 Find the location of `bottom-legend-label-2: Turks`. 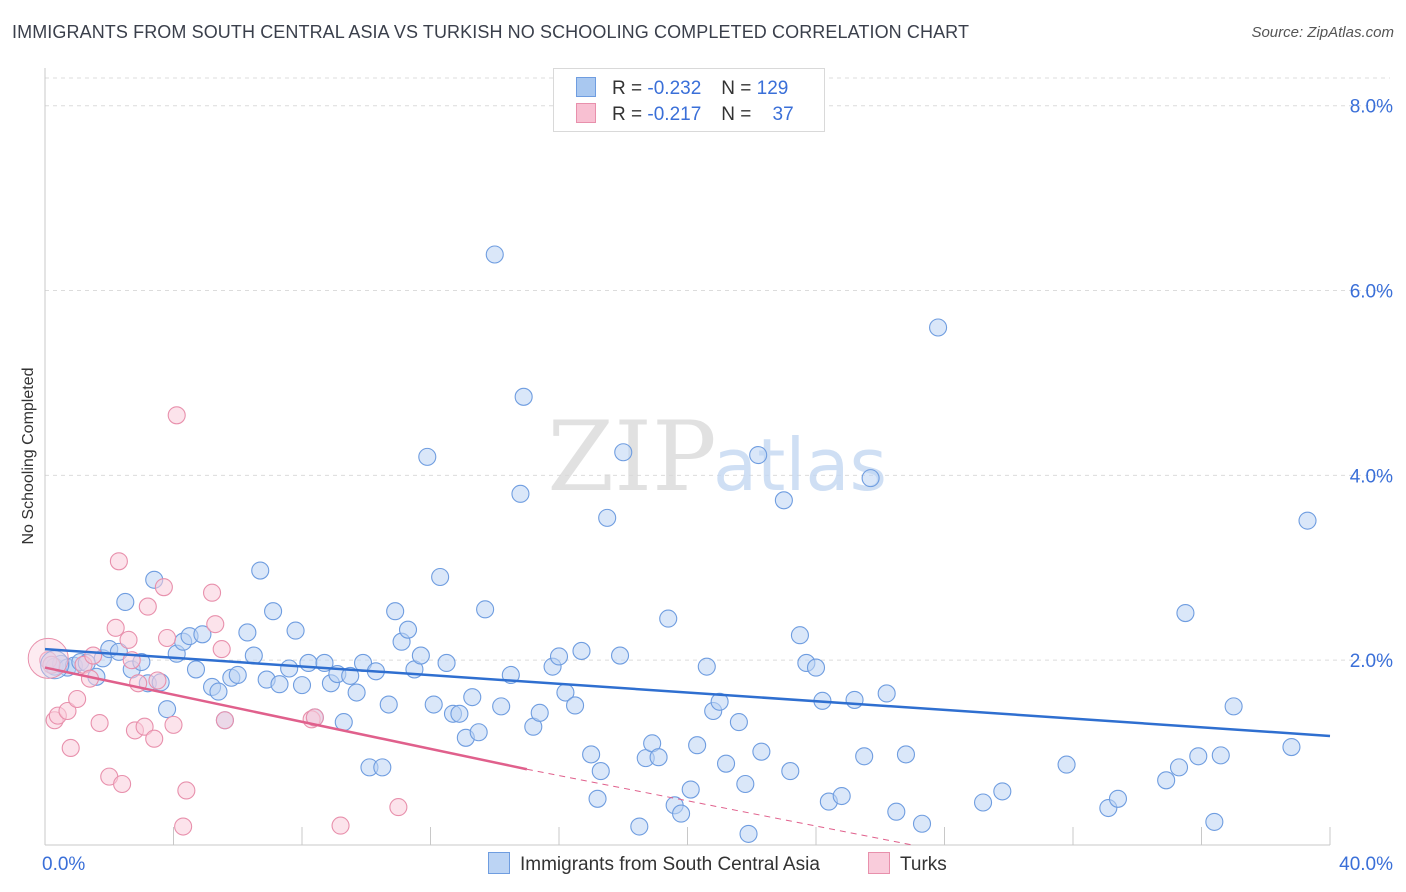

bottom-legend-label-2: Turks is located at coordinates (923, 864).